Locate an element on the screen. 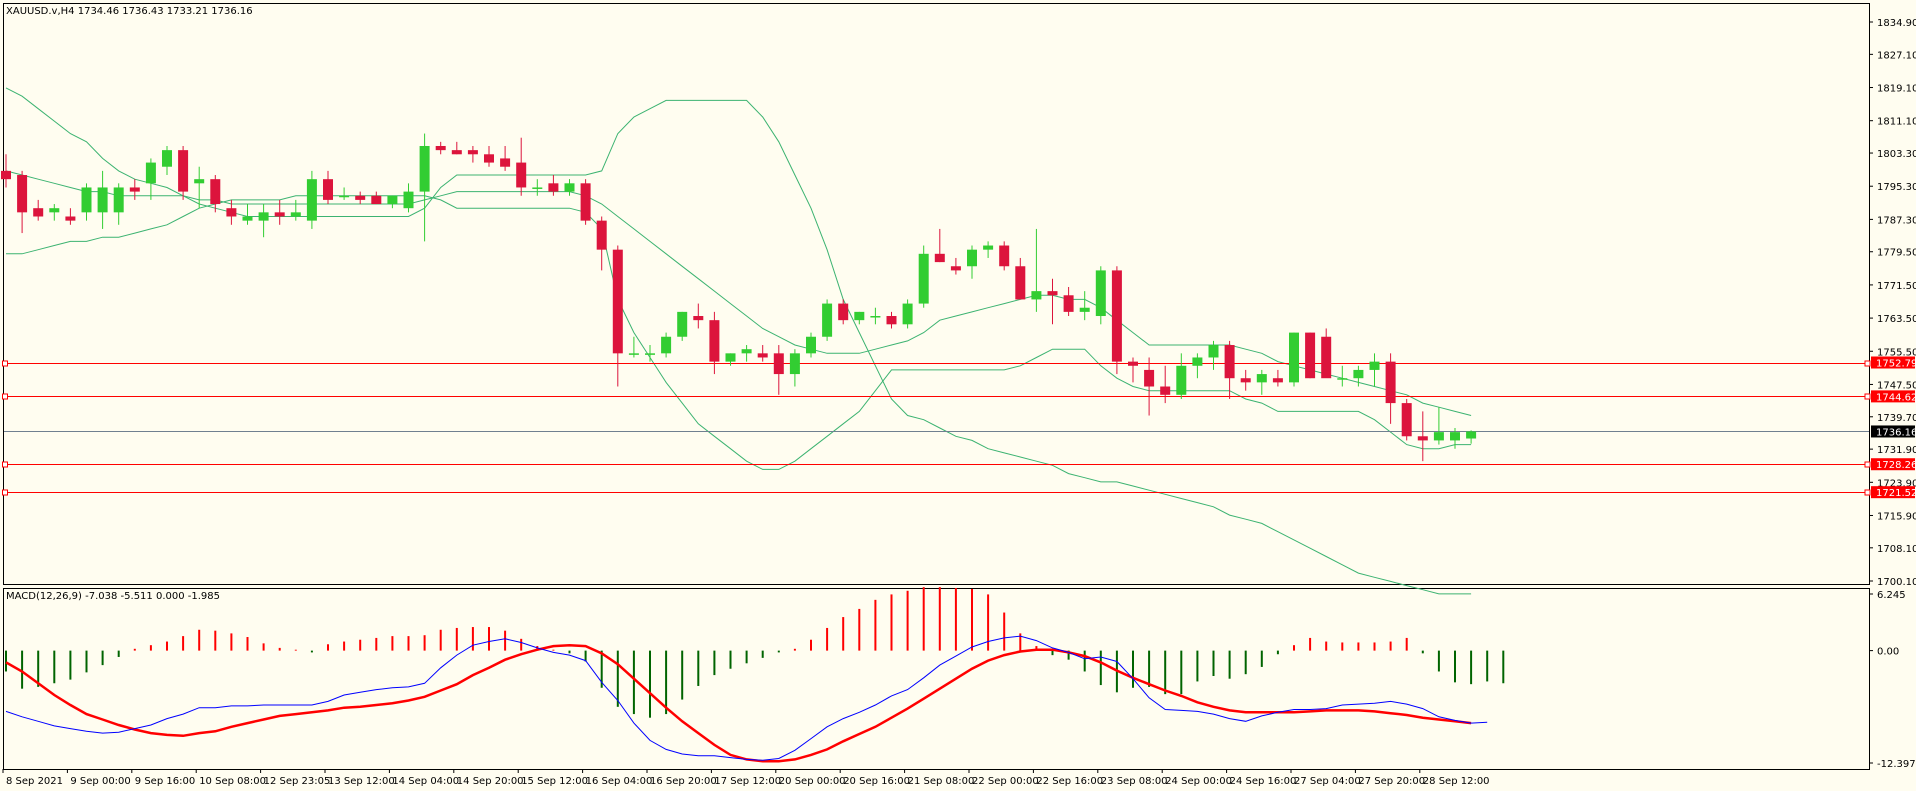 Image resolution: width=1916 pixels, height=791 pixels. current-price-tag is located at coordinates (1893, 431).